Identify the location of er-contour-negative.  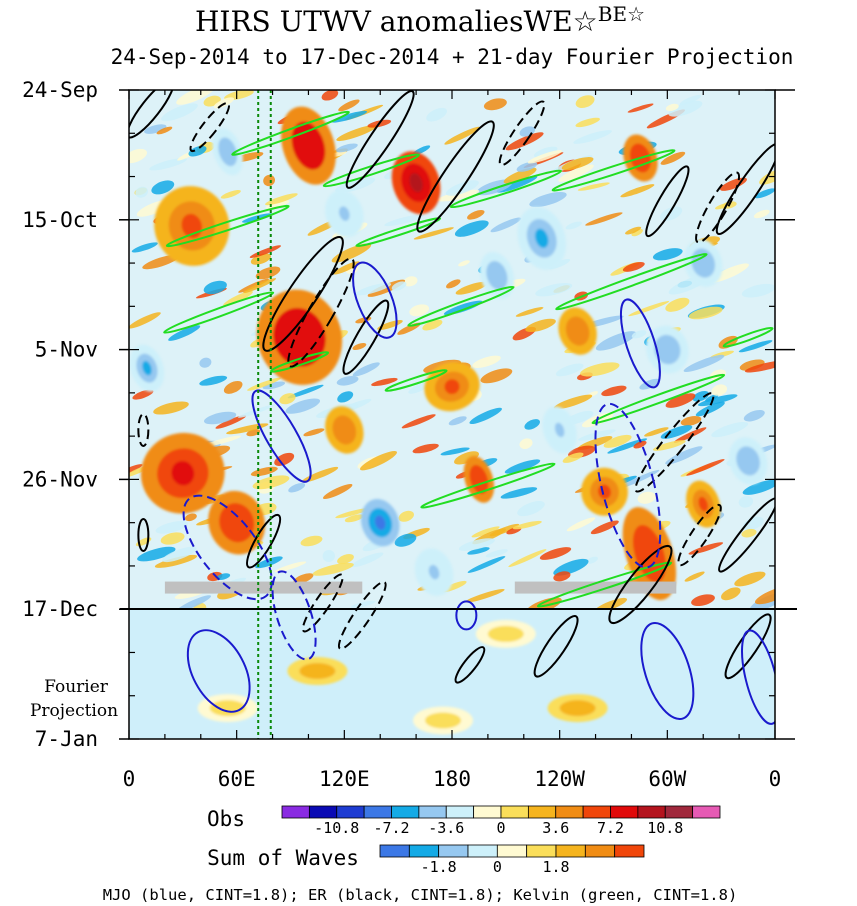
(322, 603).